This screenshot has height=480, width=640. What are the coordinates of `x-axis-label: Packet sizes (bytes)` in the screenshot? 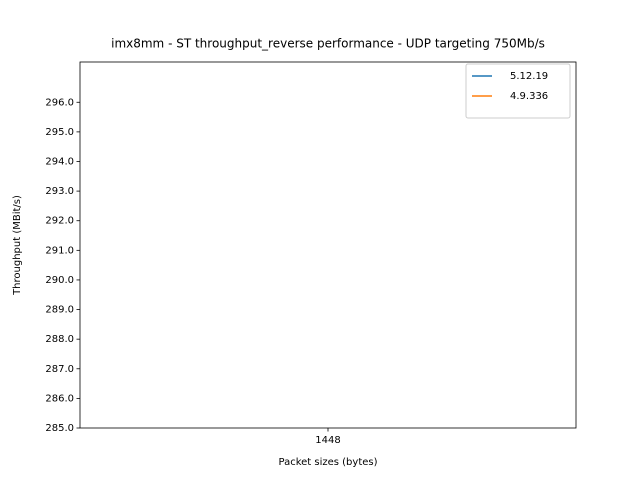 It's located at (327, 462).